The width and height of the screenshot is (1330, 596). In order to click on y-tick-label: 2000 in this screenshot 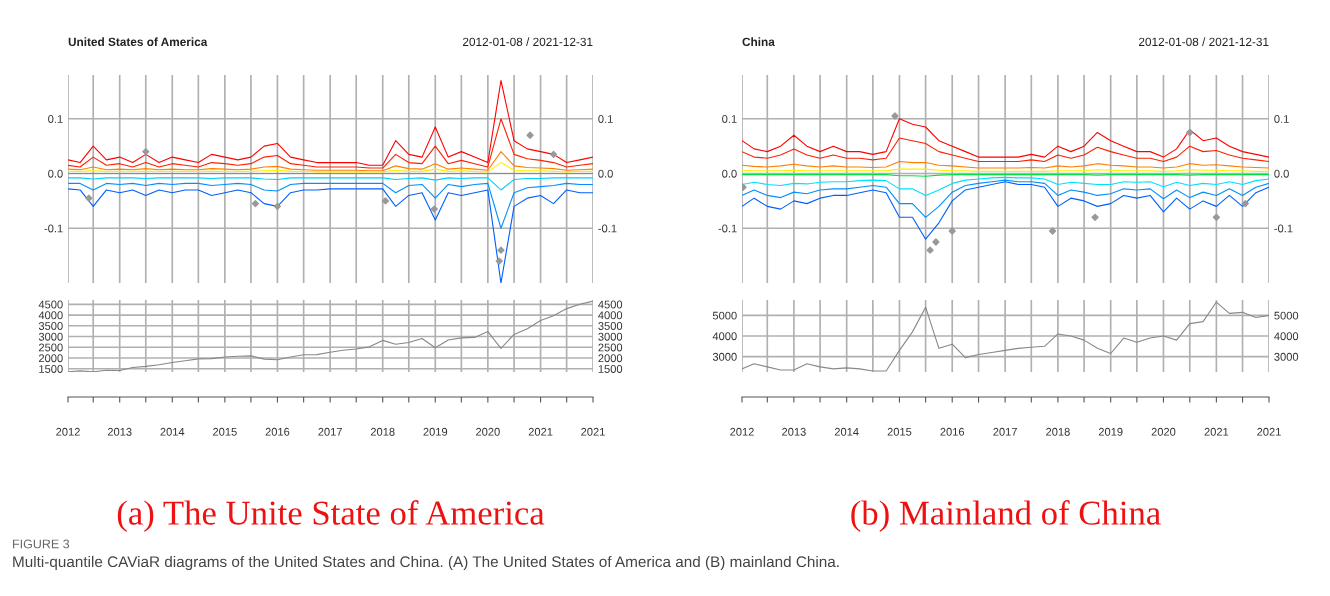, I will do `click(50, 358)`.